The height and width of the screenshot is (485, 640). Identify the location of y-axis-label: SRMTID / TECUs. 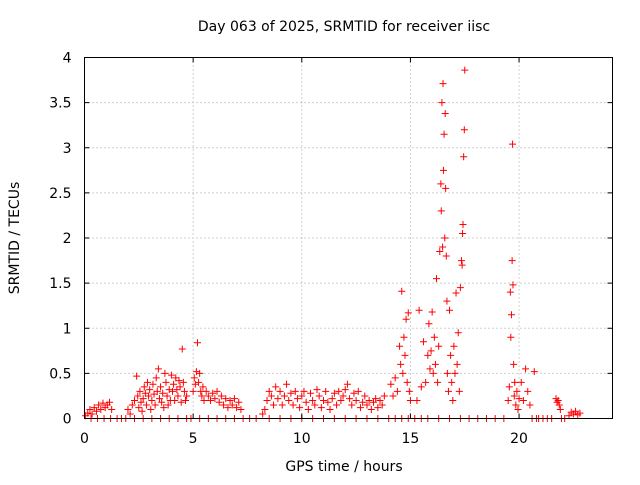
(15, 238).